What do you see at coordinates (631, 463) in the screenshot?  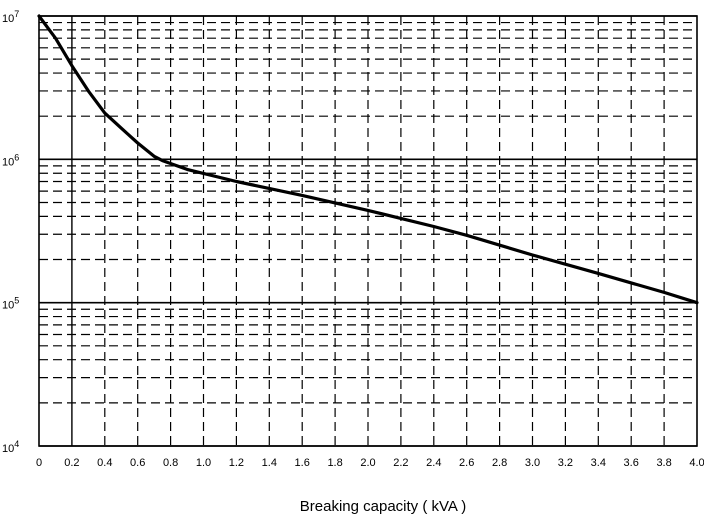 I see `x-tick-label: 3.6` at bounding box center [631, 463].